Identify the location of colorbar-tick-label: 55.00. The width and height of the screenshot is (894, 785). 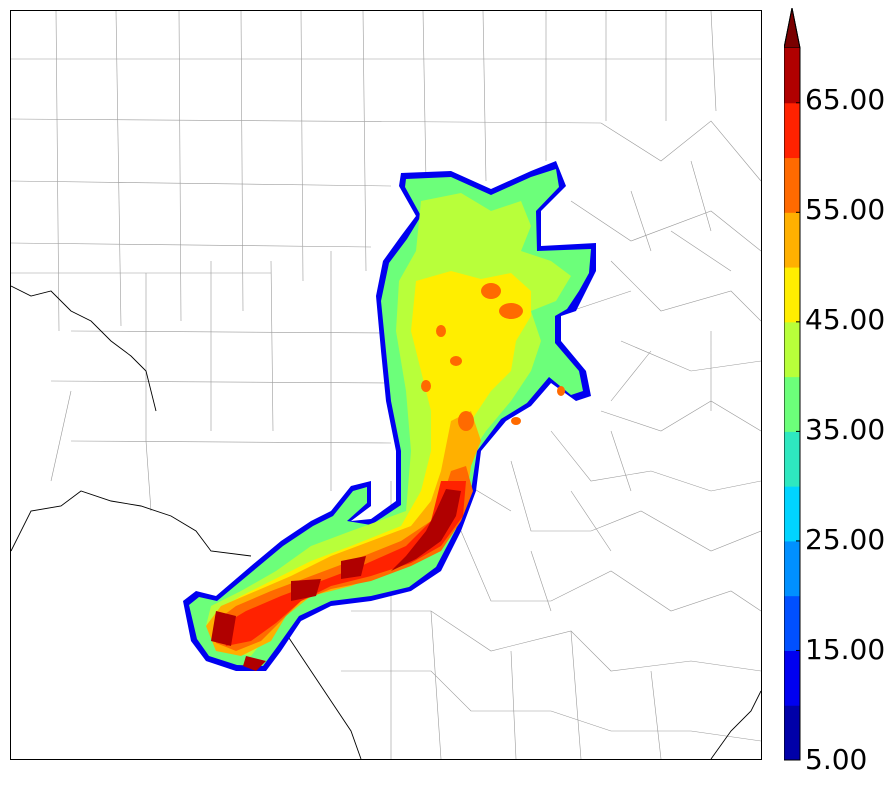
(845, 209).